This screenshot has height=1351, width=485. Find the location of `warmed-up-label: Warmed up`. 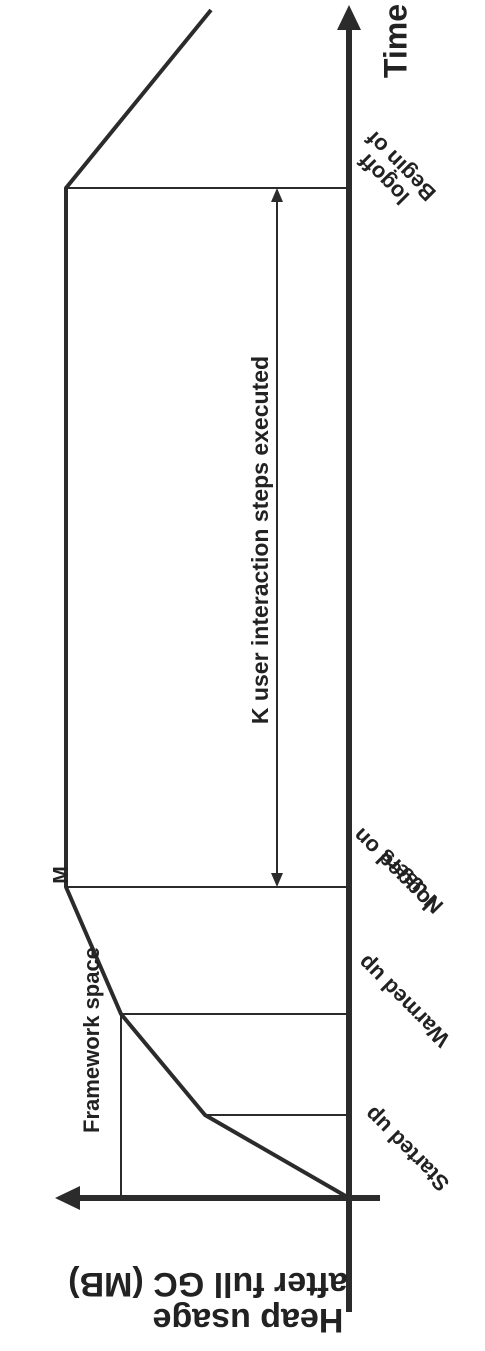

warmed-up-label: Warmed up is located at coordinates (404, 1001).